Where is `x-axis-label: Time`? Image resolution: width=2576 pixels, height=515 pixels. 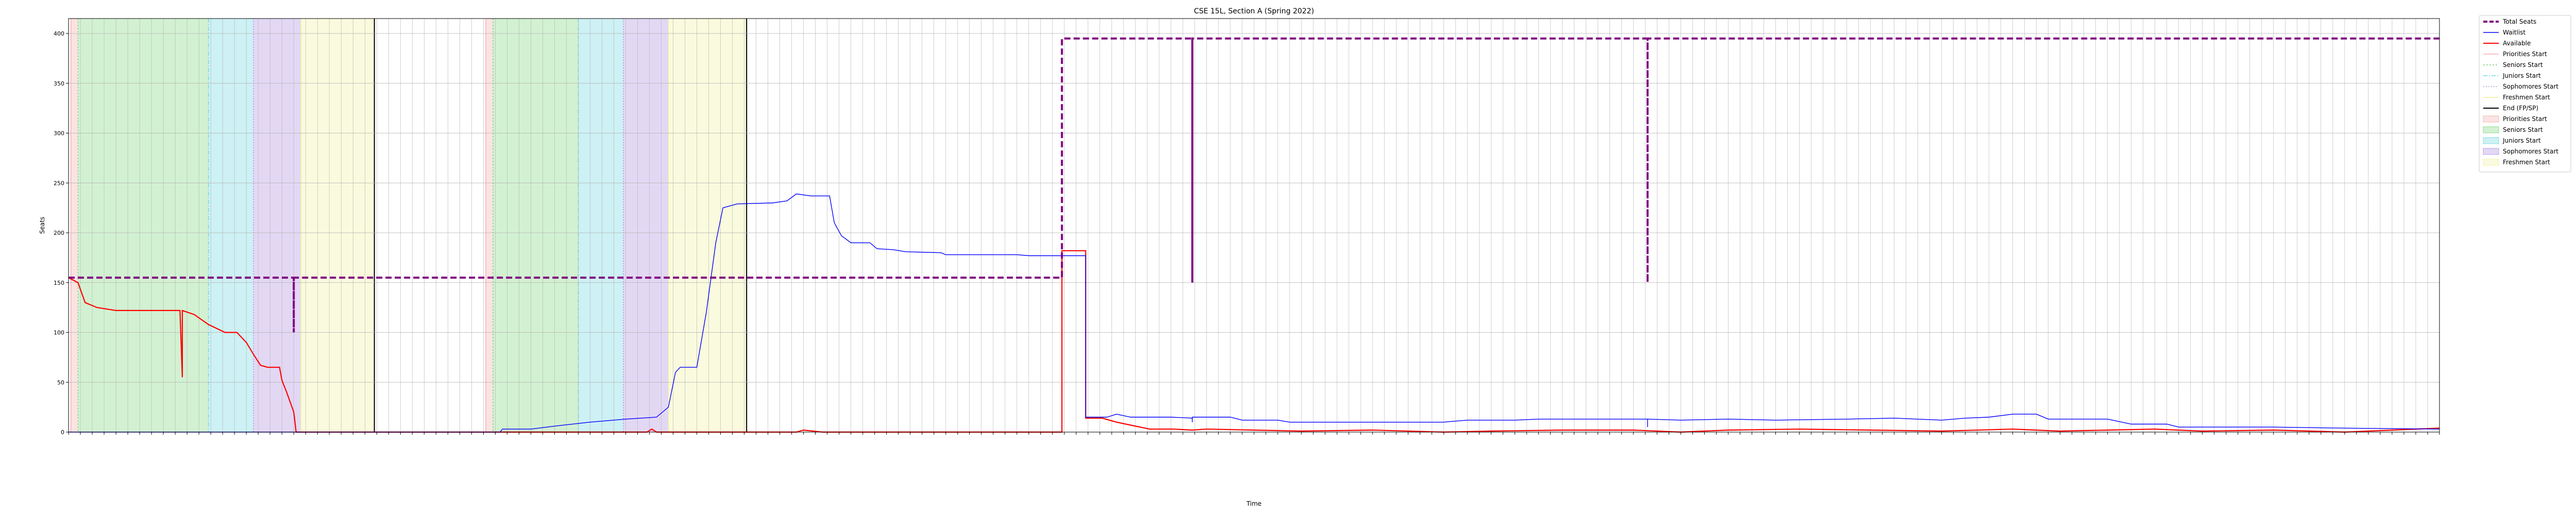 x-axis-label: Time is located at coordinates (1253, 504).